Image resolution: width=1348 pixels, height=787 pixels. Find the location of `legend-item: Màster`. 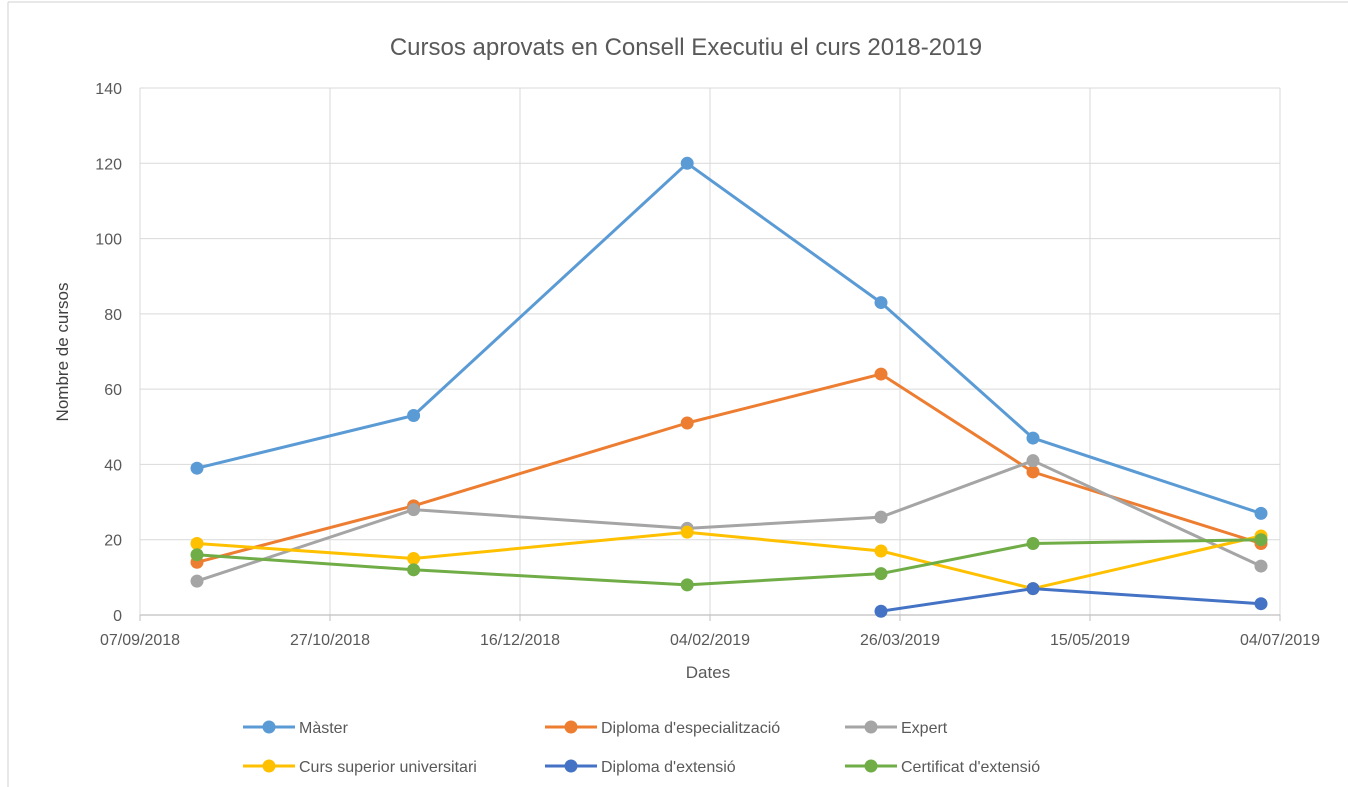

legend-item: Màster is located at coordinates (296, 728).